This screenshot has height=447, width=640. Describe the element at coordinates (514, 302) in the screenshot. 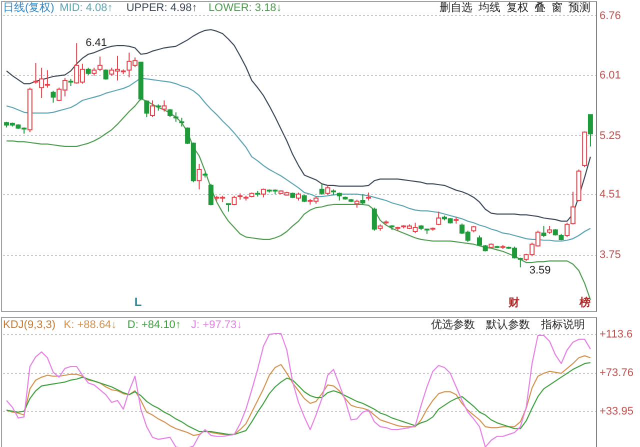

I see `annotation: 财` at that location.